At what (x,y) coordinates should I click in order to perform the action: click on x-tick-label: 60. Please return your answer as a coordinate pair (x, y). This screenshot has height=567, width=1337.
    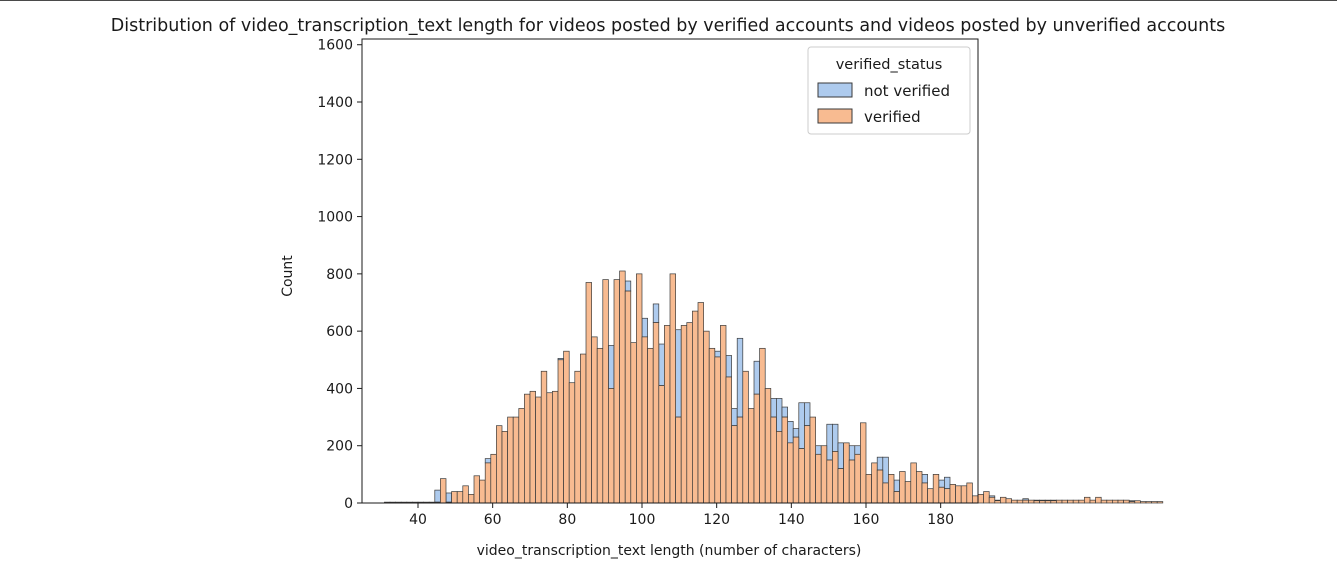
    Looking at the image, I should click on (493, 520).